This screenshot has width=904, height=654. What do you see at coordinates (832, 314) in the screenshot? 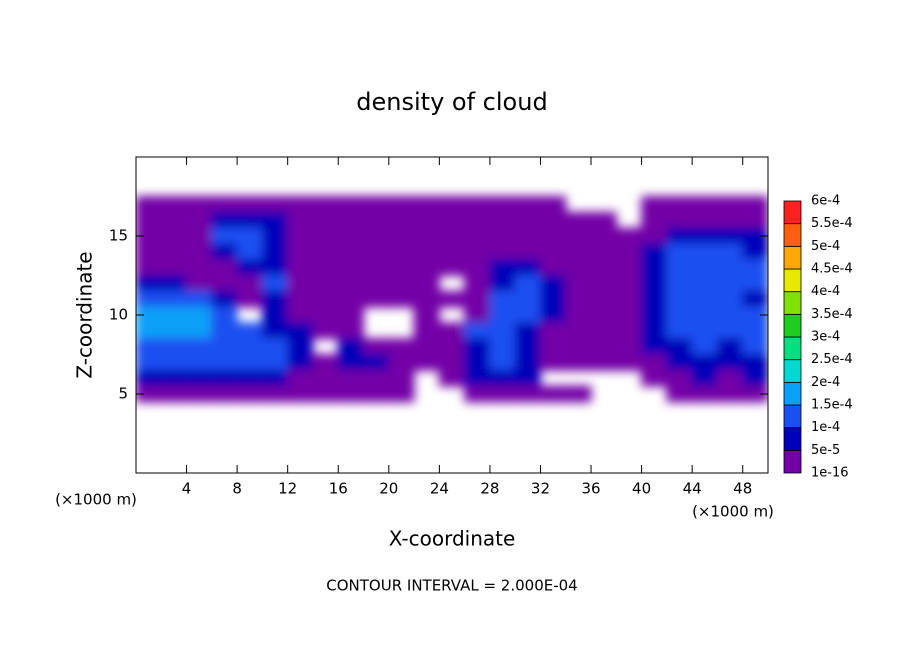
I see `colorbar-label: 3.5e-4` at bounding box center [832, 314].